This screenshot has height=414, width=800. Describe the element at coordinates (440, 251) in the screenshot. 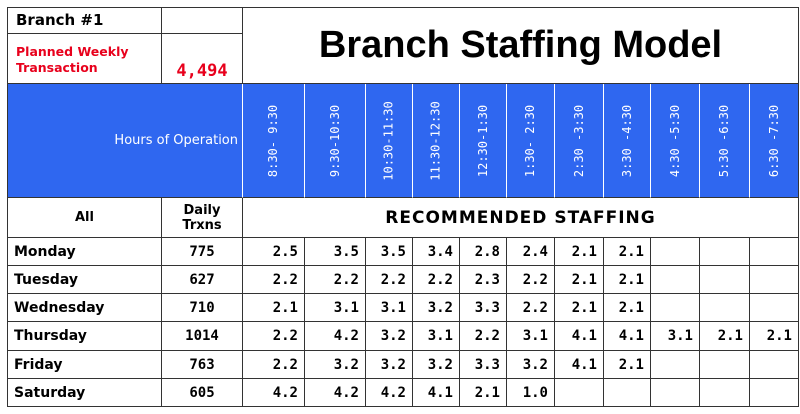

I see `staffing-value: 3.4` at that location.